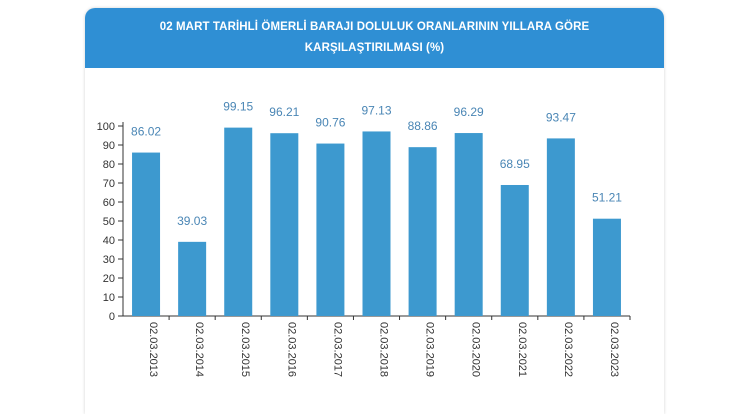  Describe the element at coordinates (607, 198) in the screenshot. I see `bar-value-label: 51.21` at that location.